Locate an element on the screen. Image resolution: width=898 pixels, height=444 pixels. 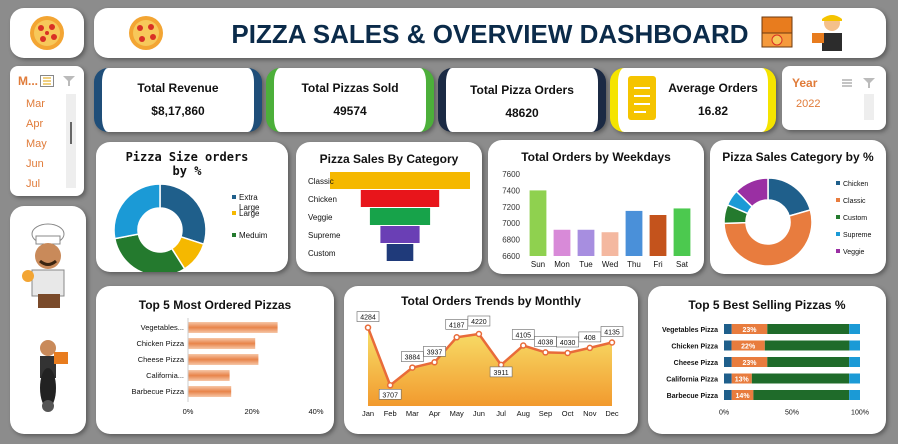
category-label: Vegetables Pizza is located at coordinates (690, 330).